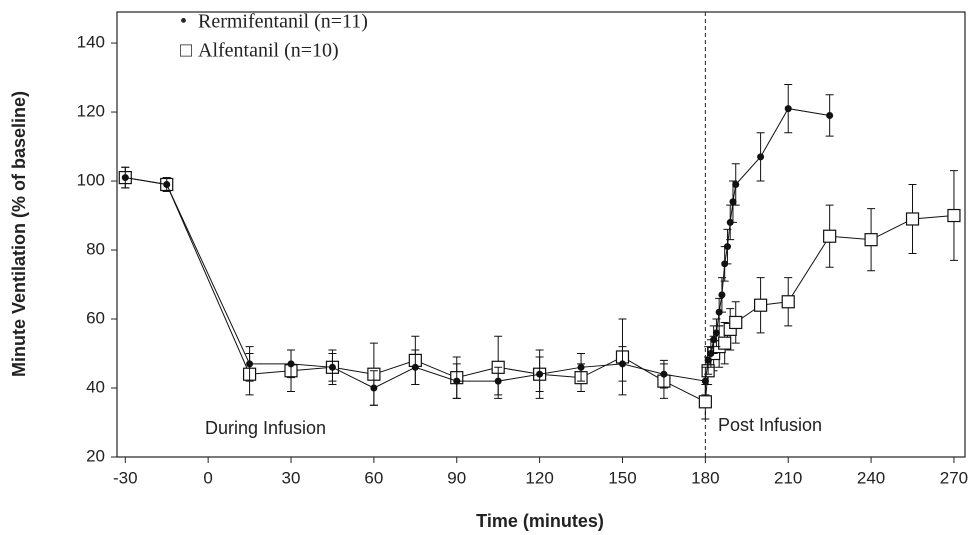  Describe the element at coordinates (622, 477) in the screenshot. I see `x-tick-label: 150` at that location.